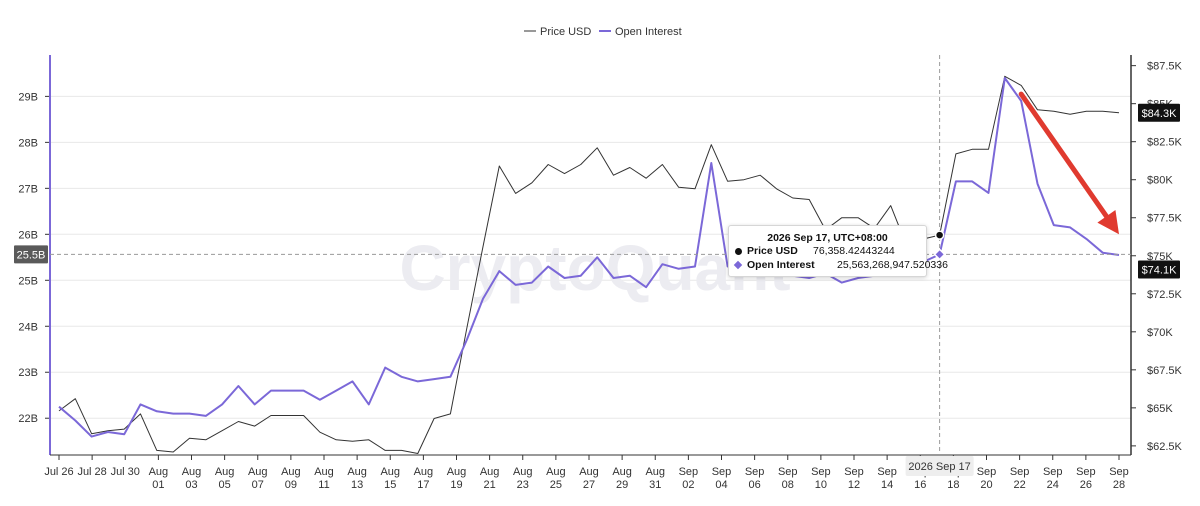 The width and height of the screenshot is (1200, 506). Describe the element at coordinates (456, 485) in the screenshot. I see `x-tick-label-day: 19` at that location.